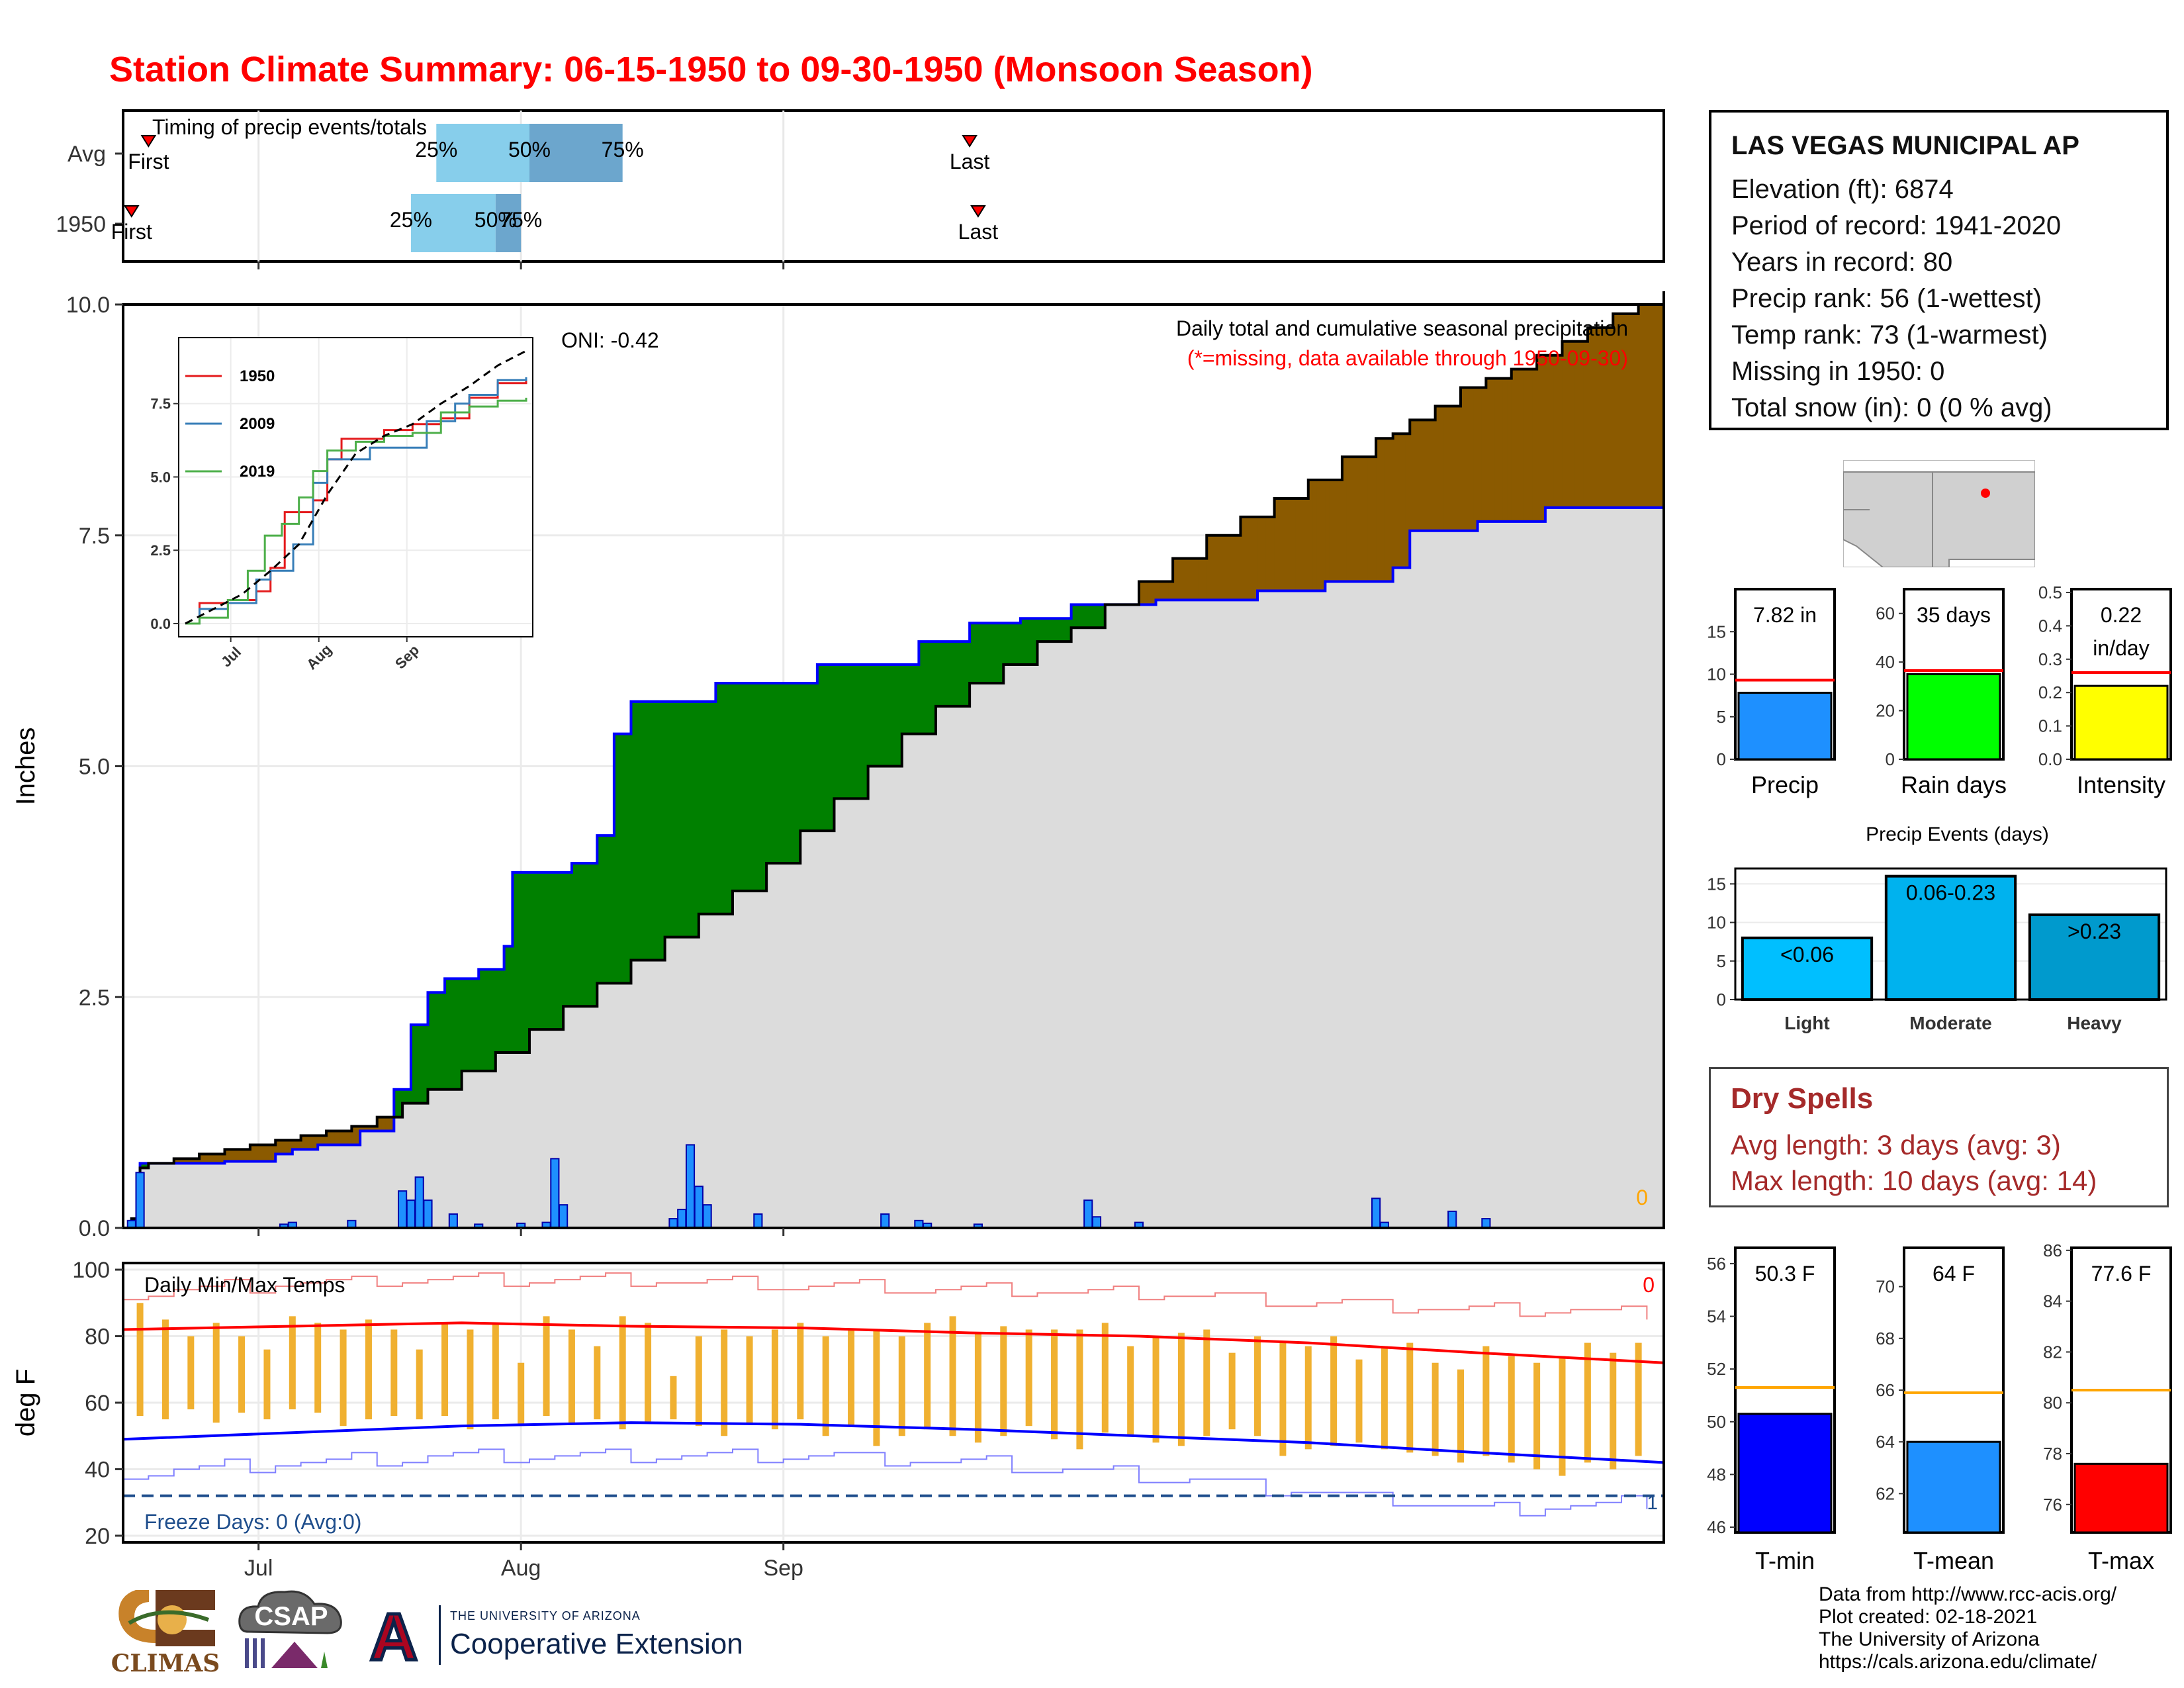  What do you see at coordinates (1716, 884) in the screenshot?
I see `events-ytick-label: 15` at bounding box center [1716, 884].